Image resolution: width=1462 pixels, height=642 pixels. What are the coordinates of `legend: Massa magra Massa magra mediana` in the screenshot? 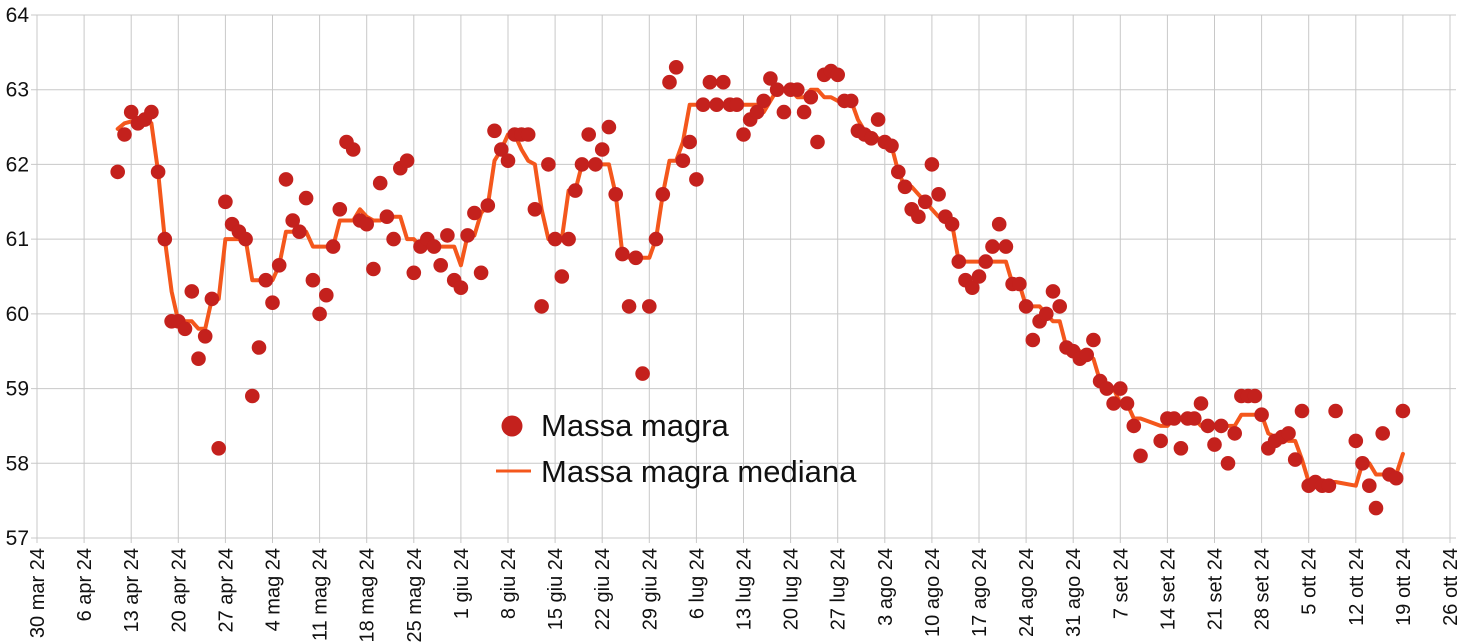 It's located at (676, 448).